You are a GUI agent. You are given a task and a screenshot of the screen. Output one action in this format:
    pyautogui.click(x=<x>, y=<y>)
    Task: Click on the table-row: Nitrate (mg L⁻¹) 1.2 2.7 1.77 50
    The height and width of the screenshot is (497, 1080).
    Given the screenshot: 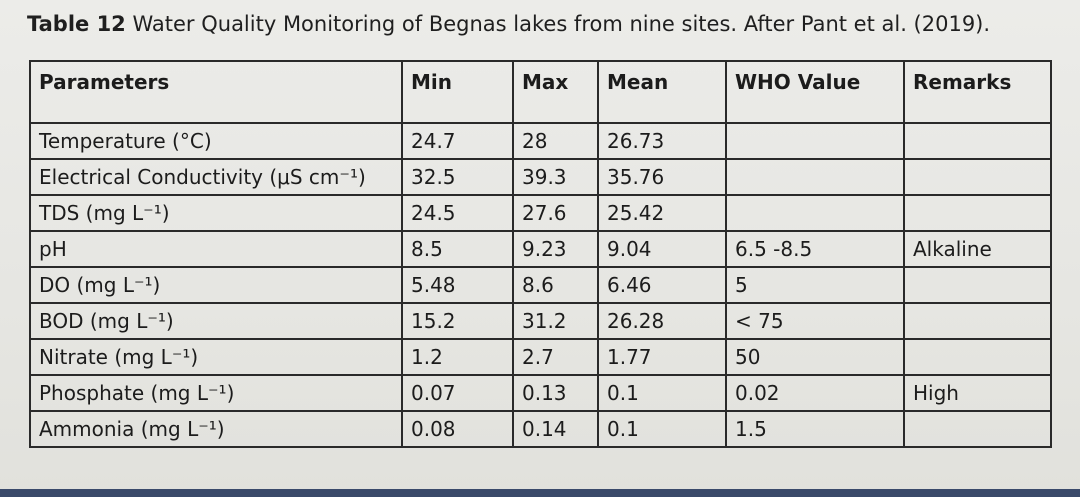 What is the action you would take?
    pyautogui.click(x=540, y=357)
    